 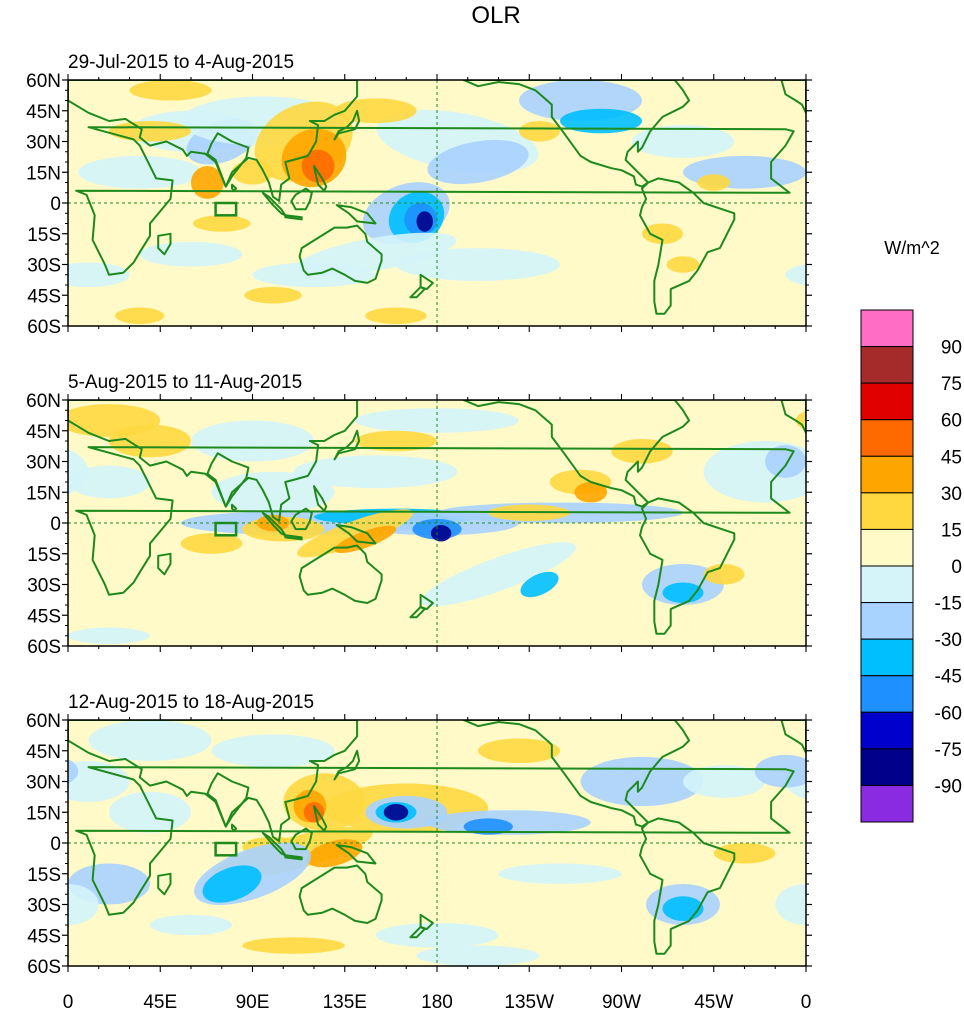 I want to click on colorbar-label: -60, so click(x=948, y=713).